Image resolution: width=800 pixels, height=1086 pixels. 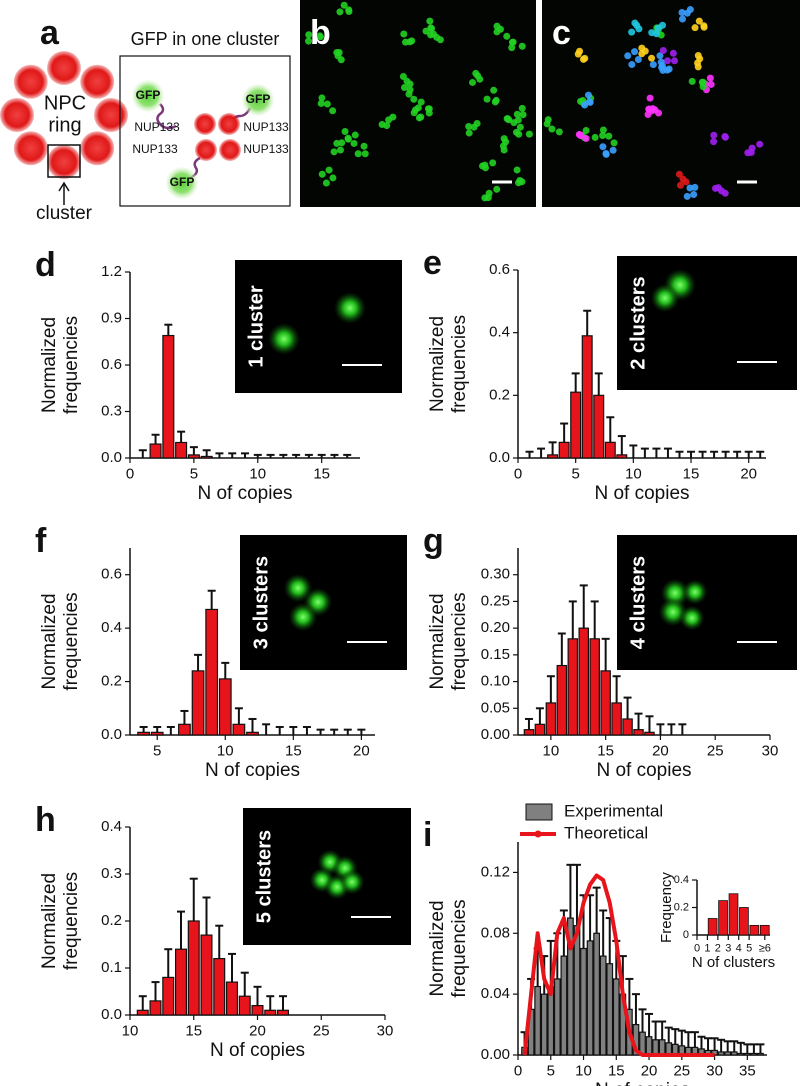 I want to click on y-tick-label: 0.4, so click(x=499, y=332).